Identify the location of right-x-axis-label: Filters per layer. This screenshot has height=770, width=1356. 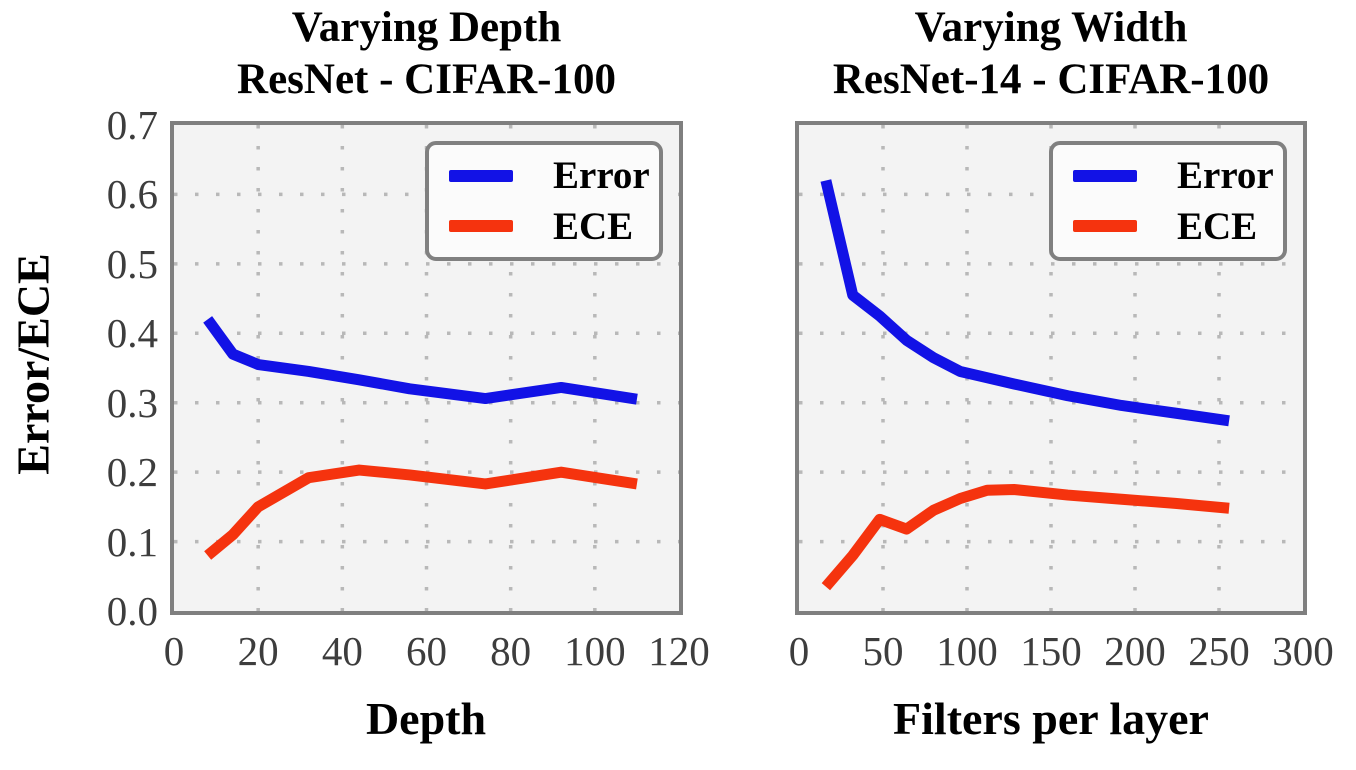
(1051, 718).